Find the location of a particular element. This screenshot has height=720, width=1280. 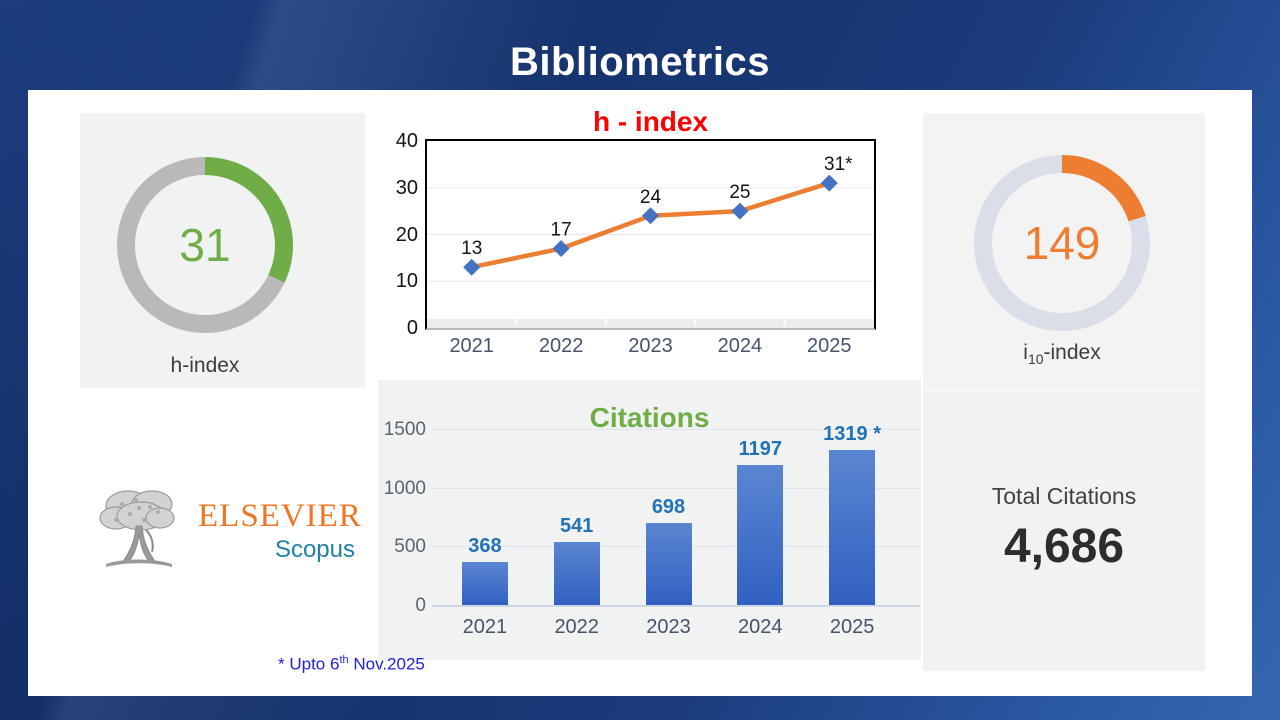

citations-ytick-label: 1000 is located at coordinates (404, 488).